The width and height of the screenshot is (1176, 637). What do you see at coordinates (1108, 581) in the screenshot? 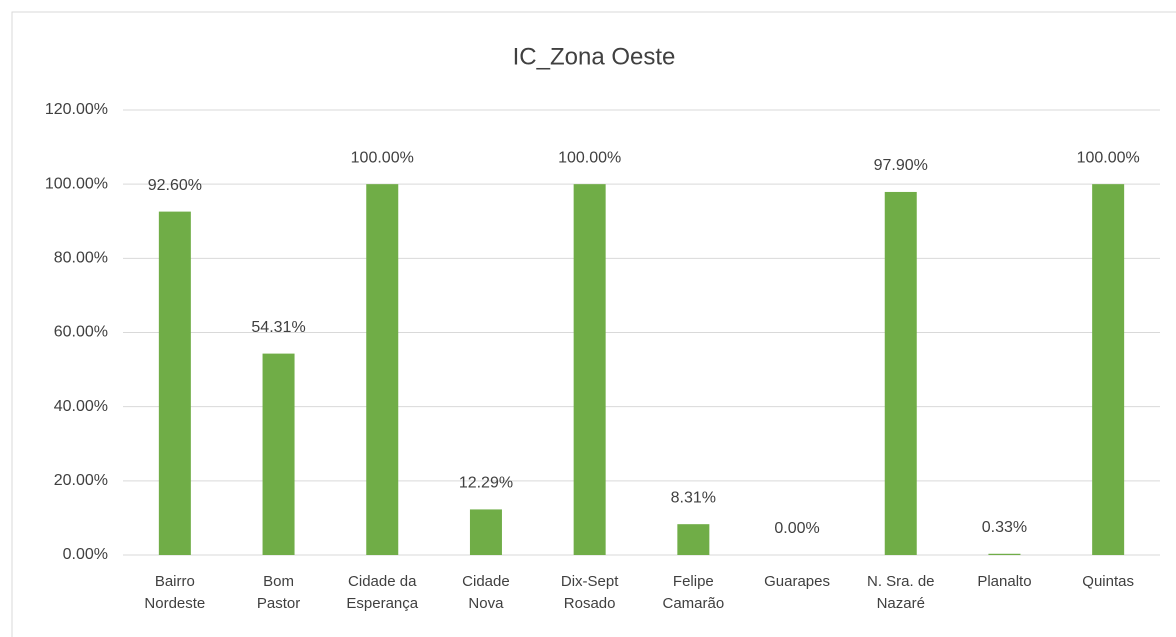
I see `x-tick-label: Quintas` at bounding box center [1108, 581].